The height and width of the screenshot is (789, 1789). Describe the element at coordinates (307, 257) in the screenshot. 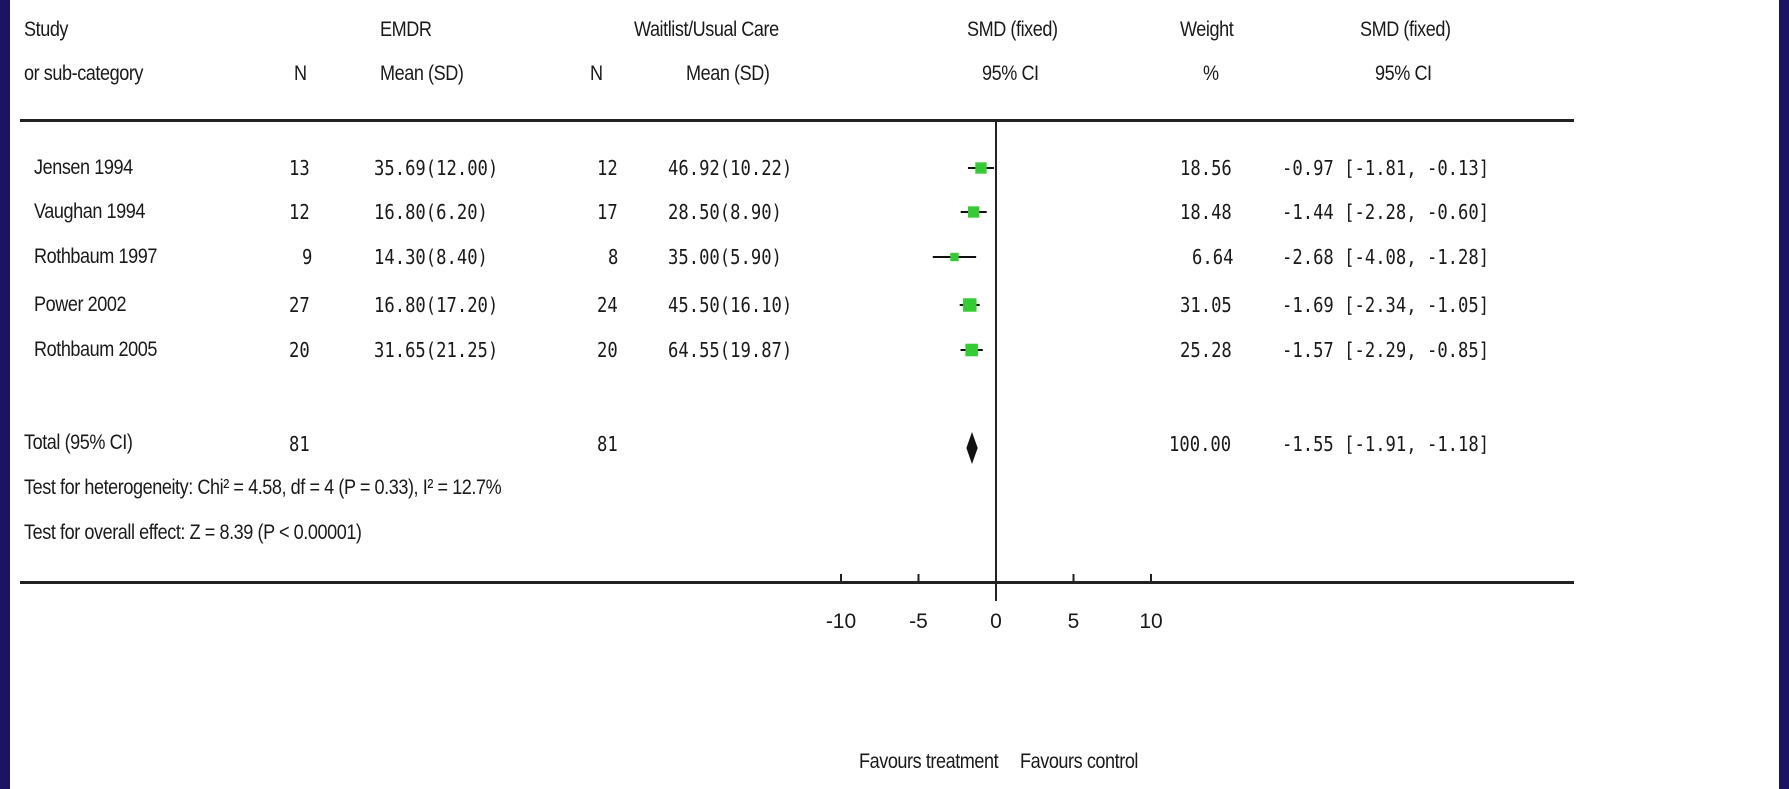

I see `n-group1: 9` at that location.